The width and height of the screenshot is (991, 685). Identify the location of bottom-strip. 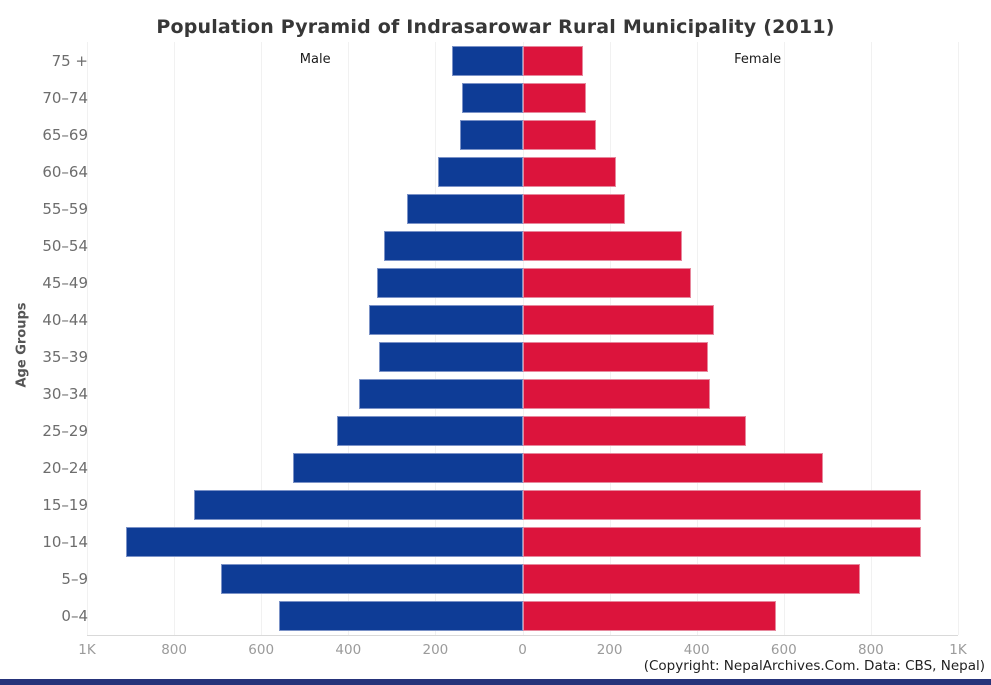
(495, 682).